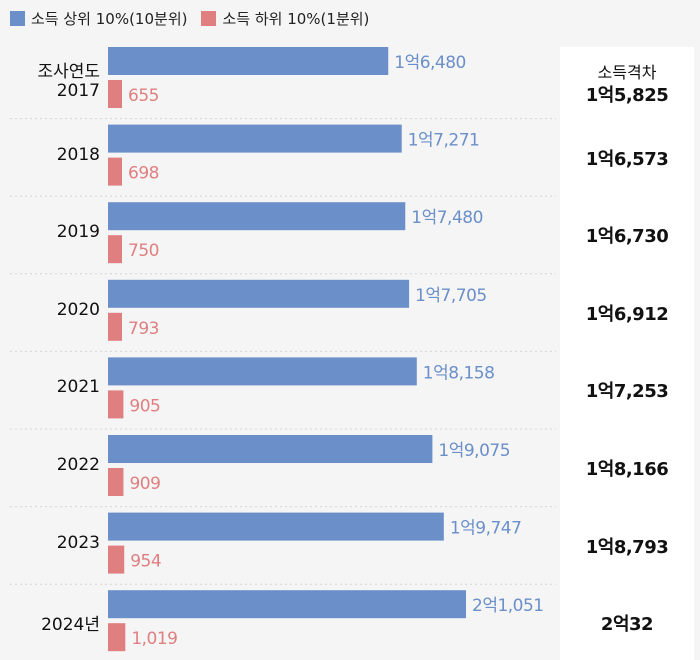 The image size is (700, 660). Describe the element at coordinates (109, 19) in the screenshot. I see `legend-label-top: 소득 상위 10%(10분위)` at that location.